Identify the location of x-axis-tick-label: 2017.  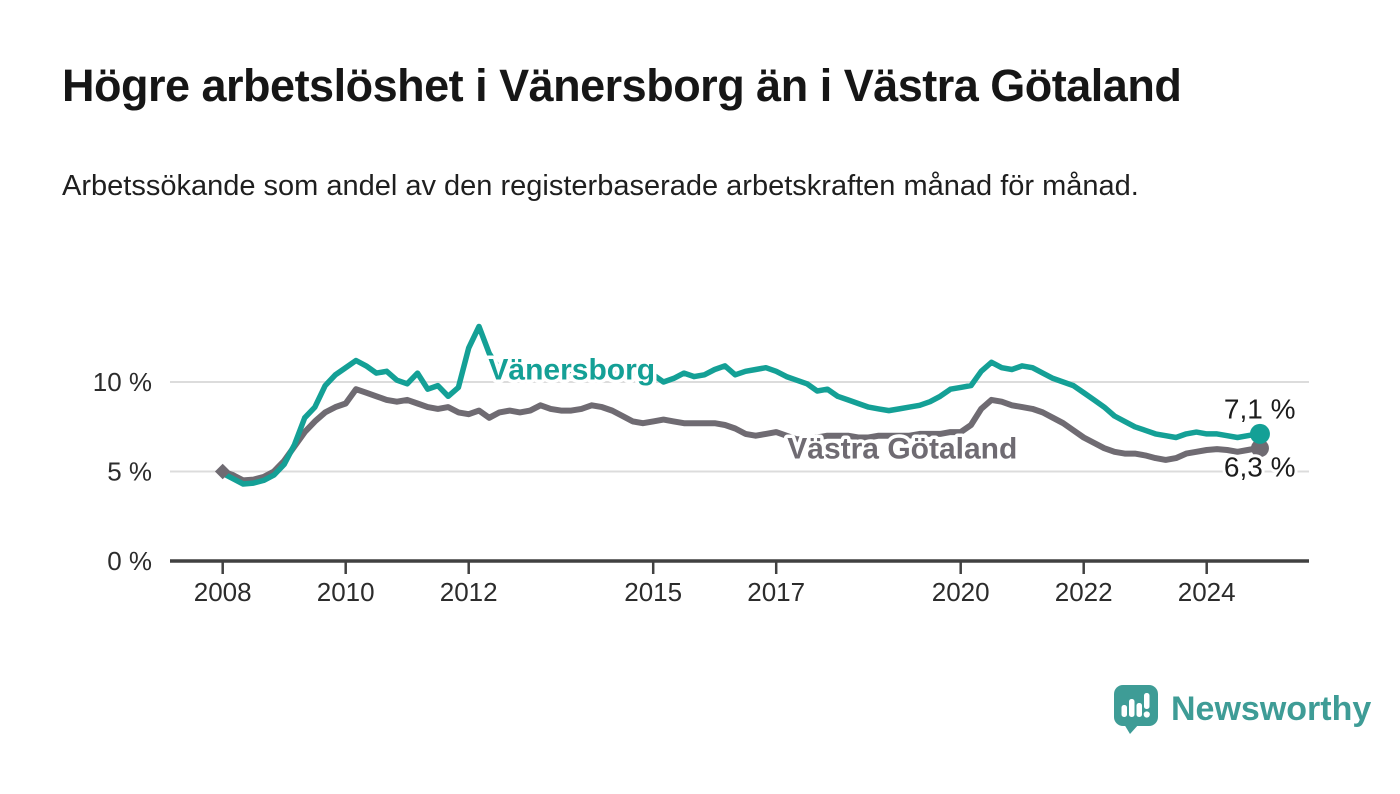
(776, 592).